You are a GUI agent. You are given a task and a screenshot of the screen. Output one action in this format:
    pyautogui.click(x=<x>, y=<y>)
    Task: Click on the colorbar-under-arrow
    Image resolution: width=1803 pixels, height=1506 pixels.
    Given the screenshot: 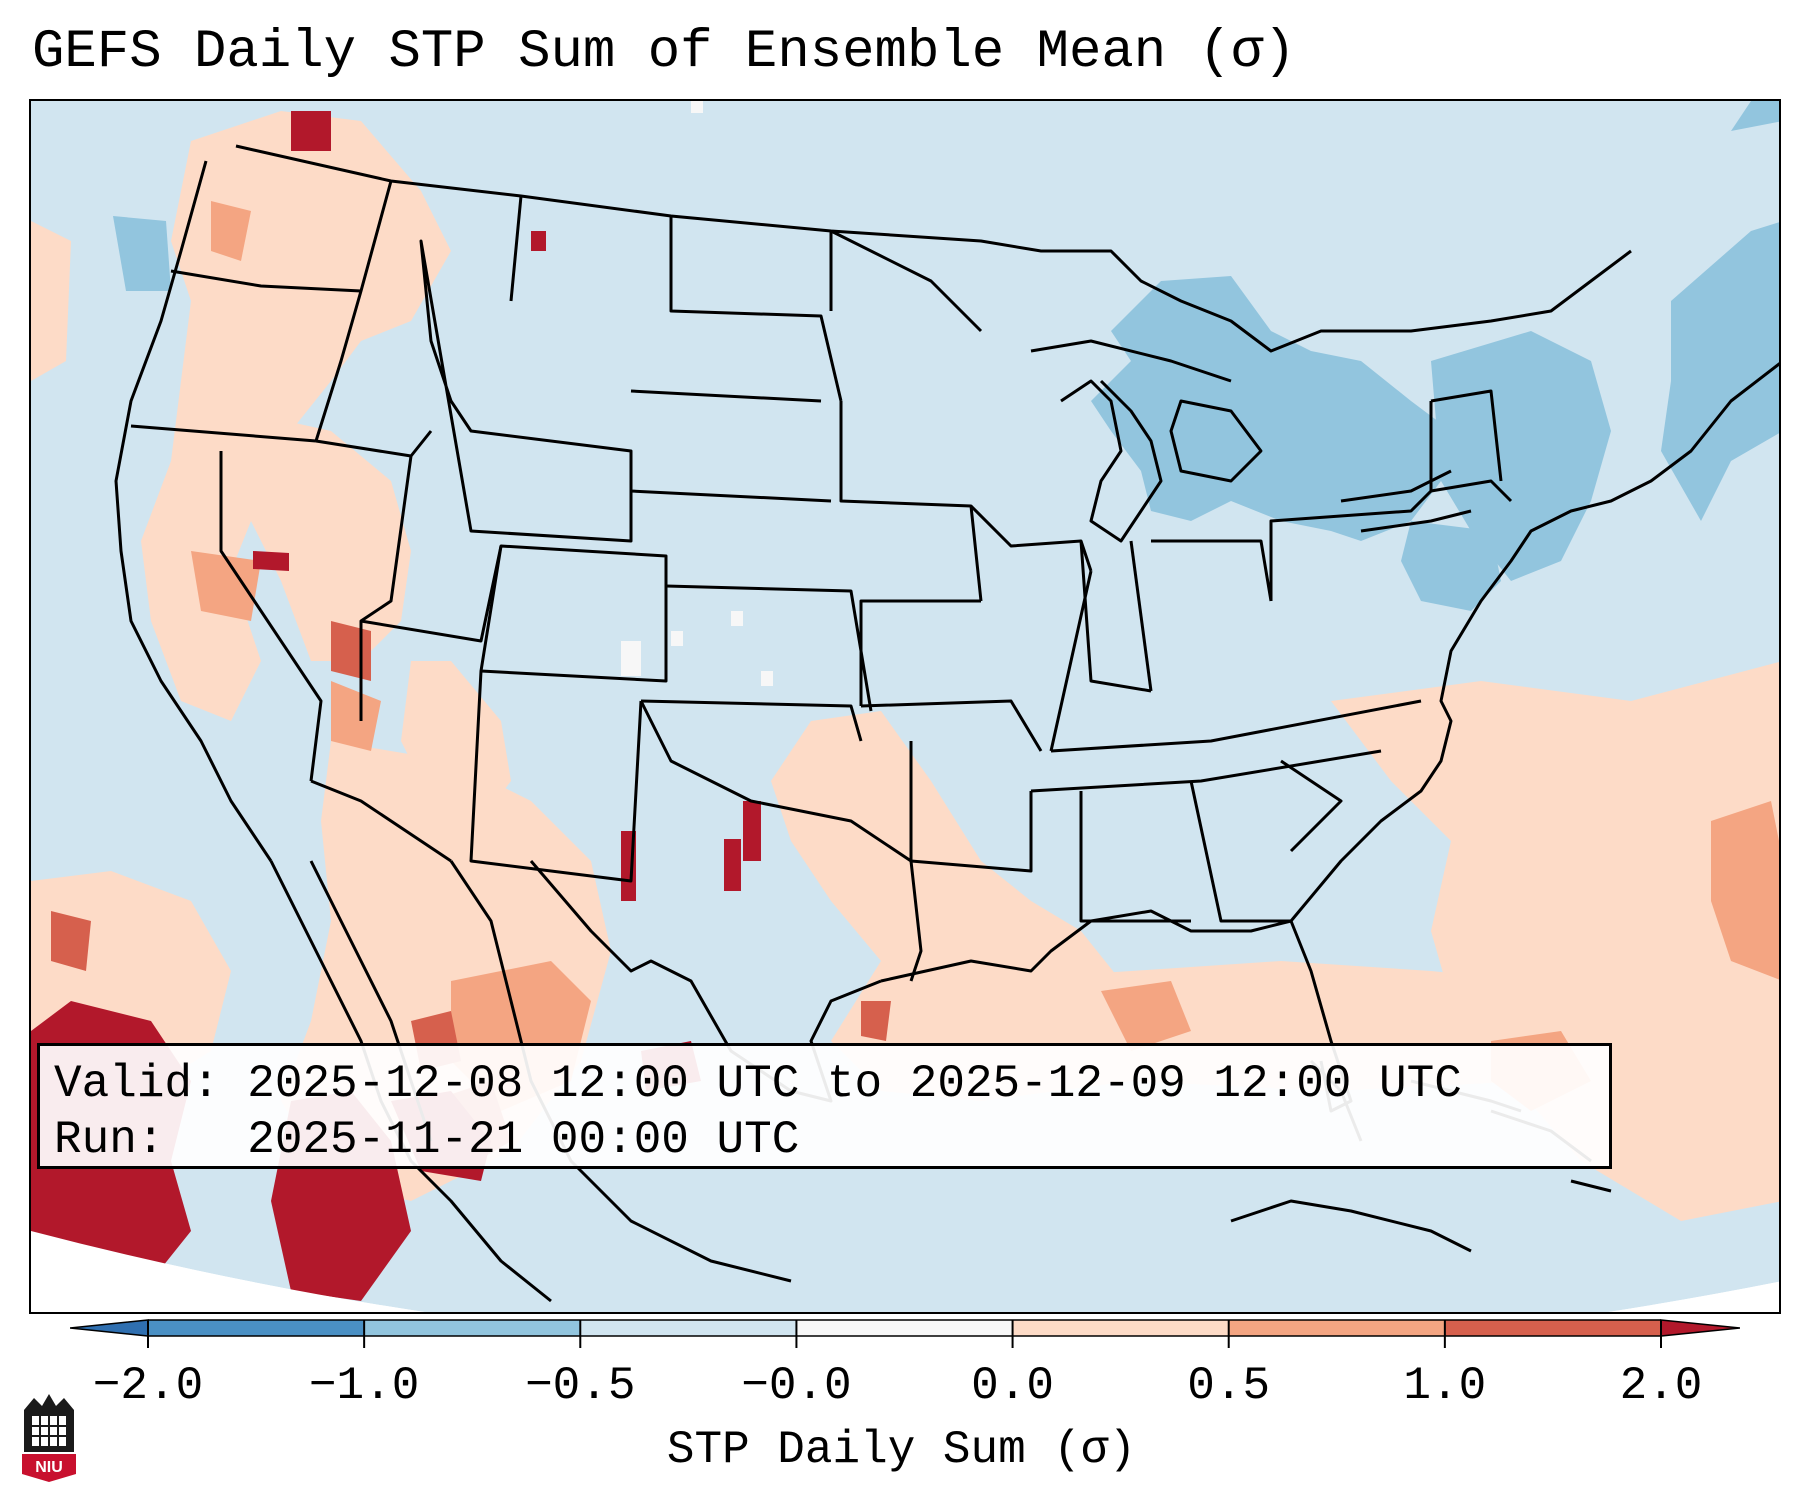 What is the action you would take?
    pyautogui.click(x=109, y=1328)
    